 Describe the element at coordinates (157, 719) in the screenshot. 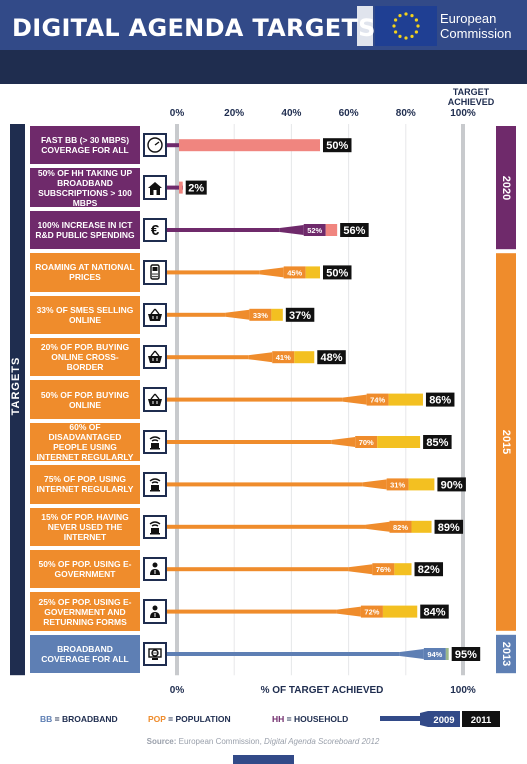

I see `legend-pop-abbr: POP` at that location.